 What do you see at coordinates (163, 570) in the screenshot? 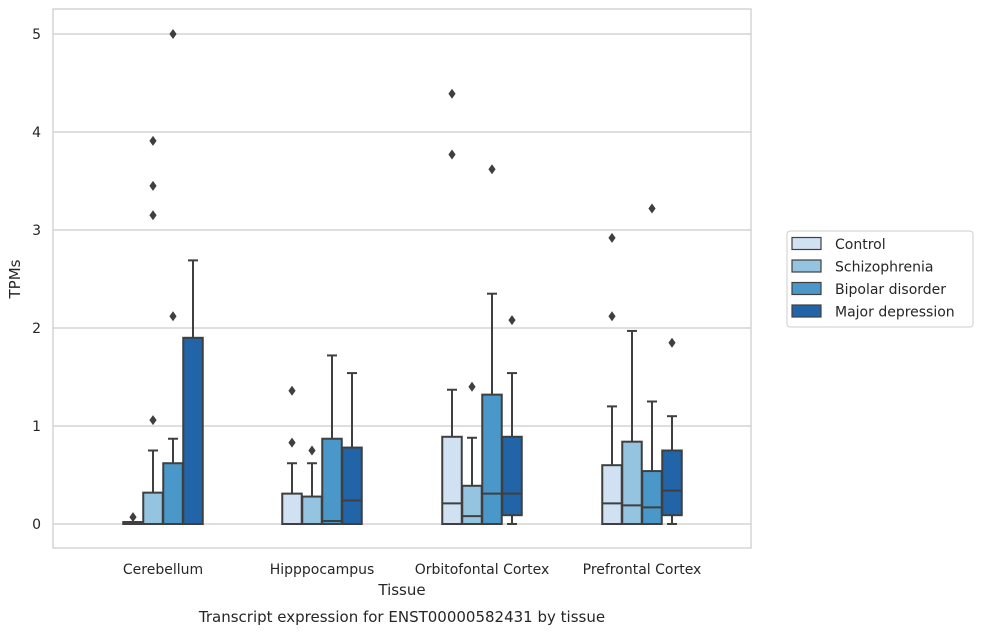
I see `x-tick-label: Cerebellum` at bounding box center [163, 570].